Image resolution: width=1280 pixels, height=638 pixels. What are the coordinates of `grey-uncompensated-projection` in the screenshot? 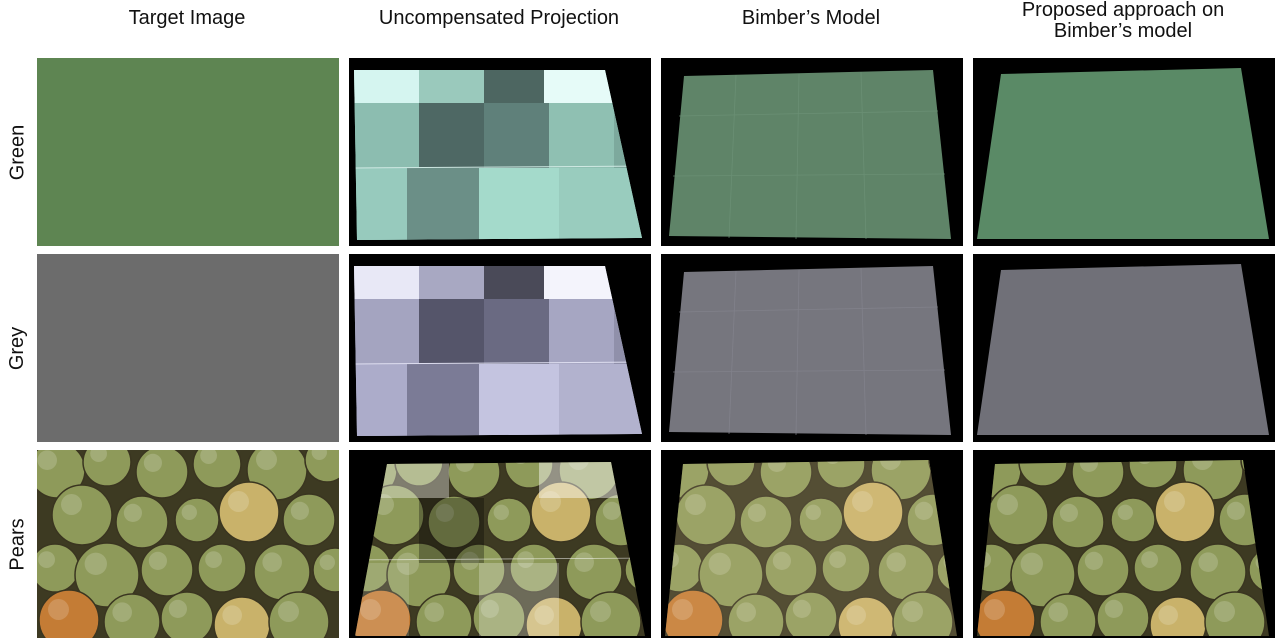 It's located at (498, 351).